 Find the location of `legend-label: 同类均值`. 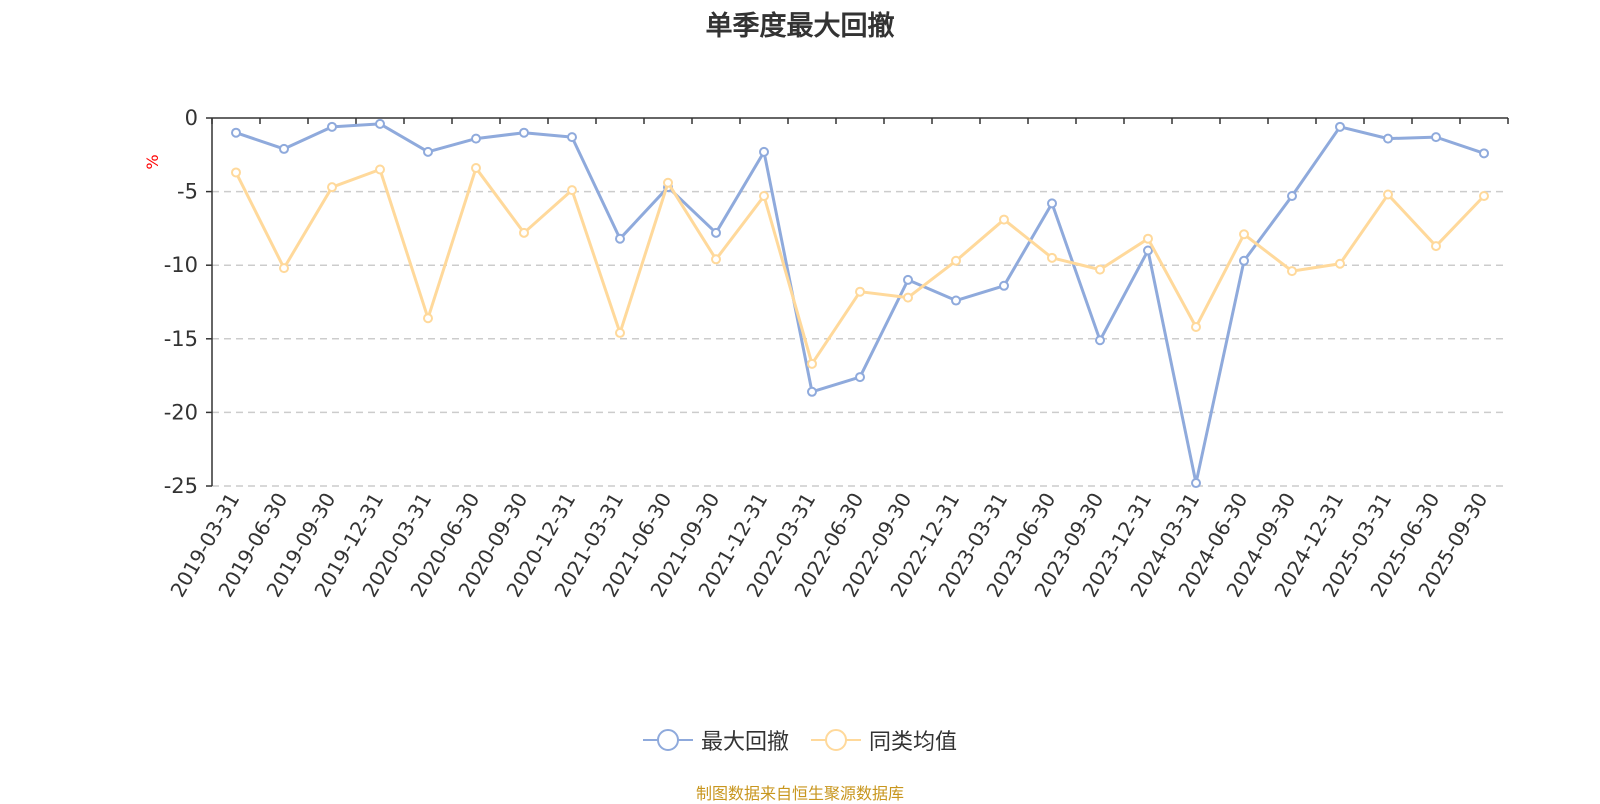

legend-label: 同类均值 is located at coordinates (913, 742).